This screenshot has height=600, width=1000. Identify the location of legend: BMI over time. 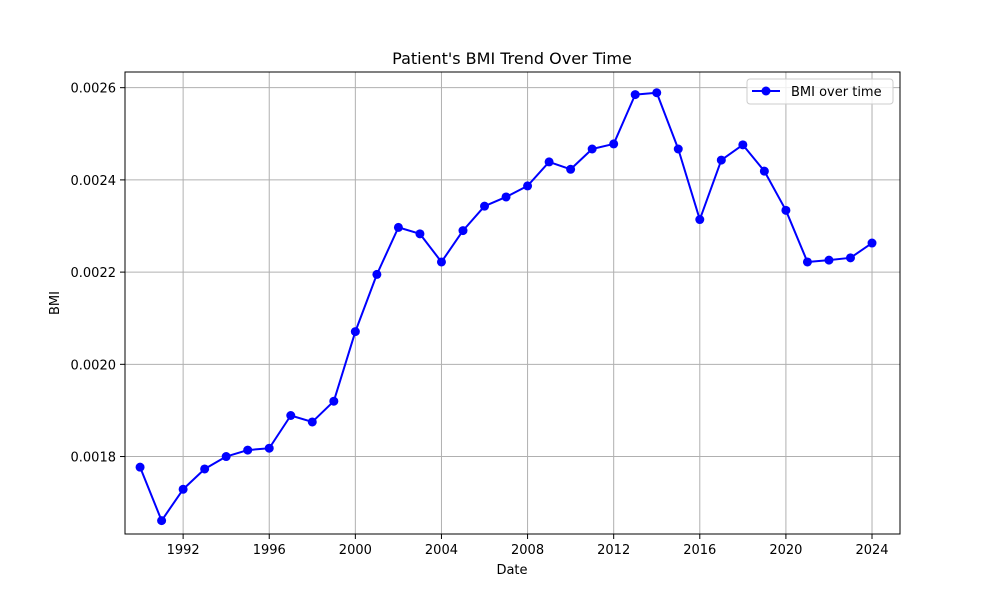
(820, 91).